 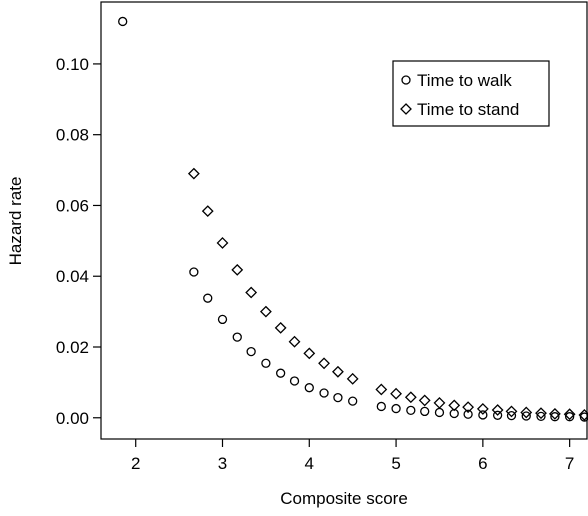 What do you see at coordinates (135, 463) in the screenshot?
I see `x-tick-label: 2` at bounding box center [135, 463].